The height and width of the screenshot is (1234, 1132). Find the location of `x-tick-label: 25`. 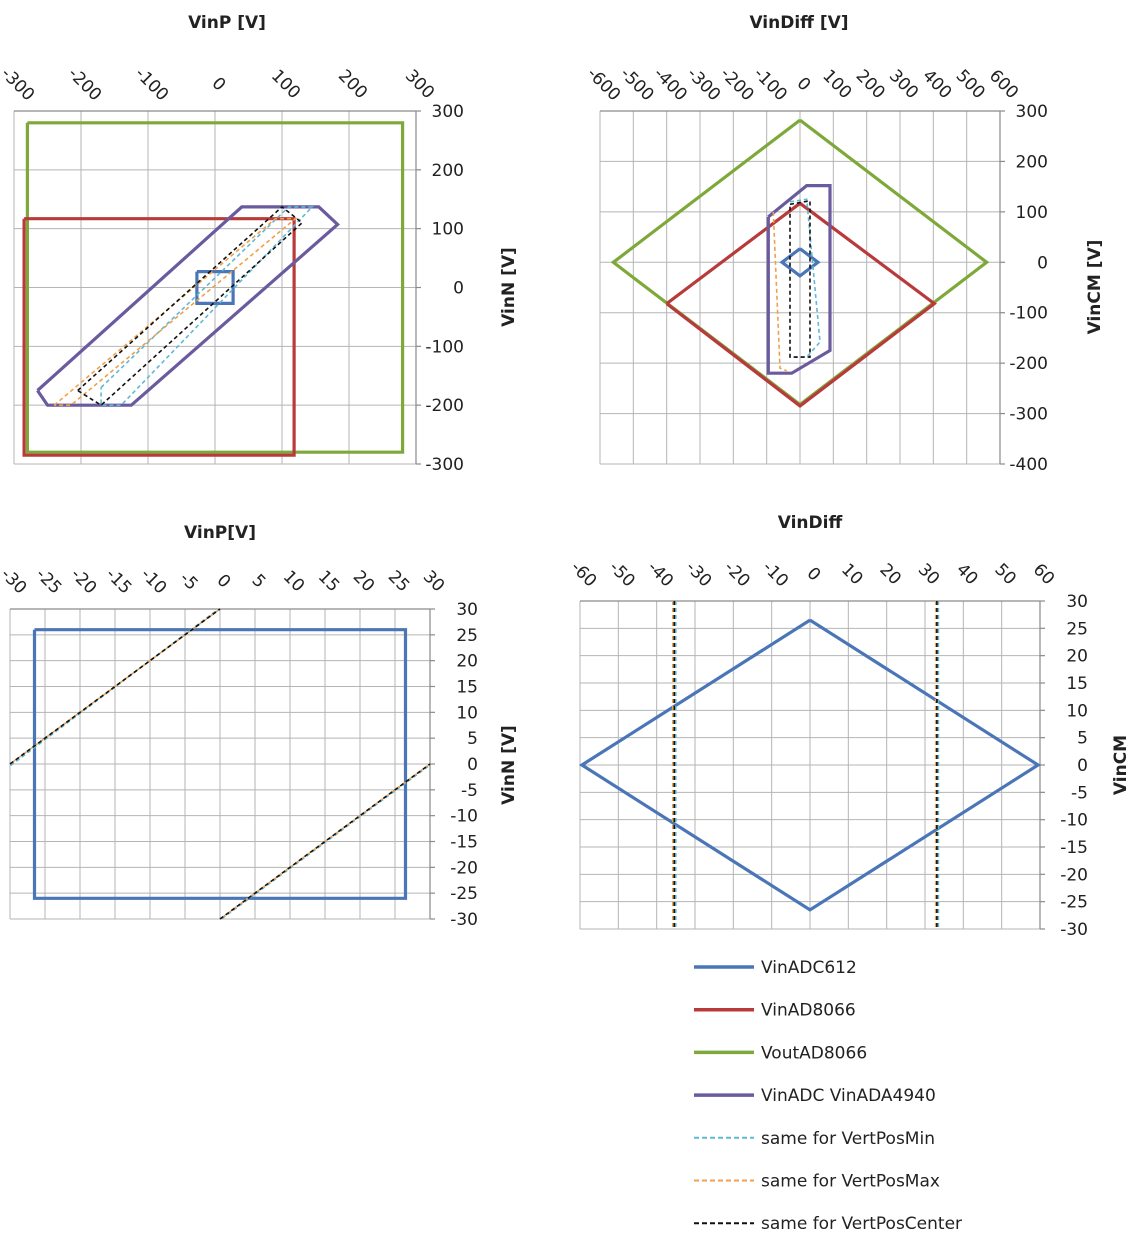

x-tick-label: 25 is located at coordinates (398, 581).